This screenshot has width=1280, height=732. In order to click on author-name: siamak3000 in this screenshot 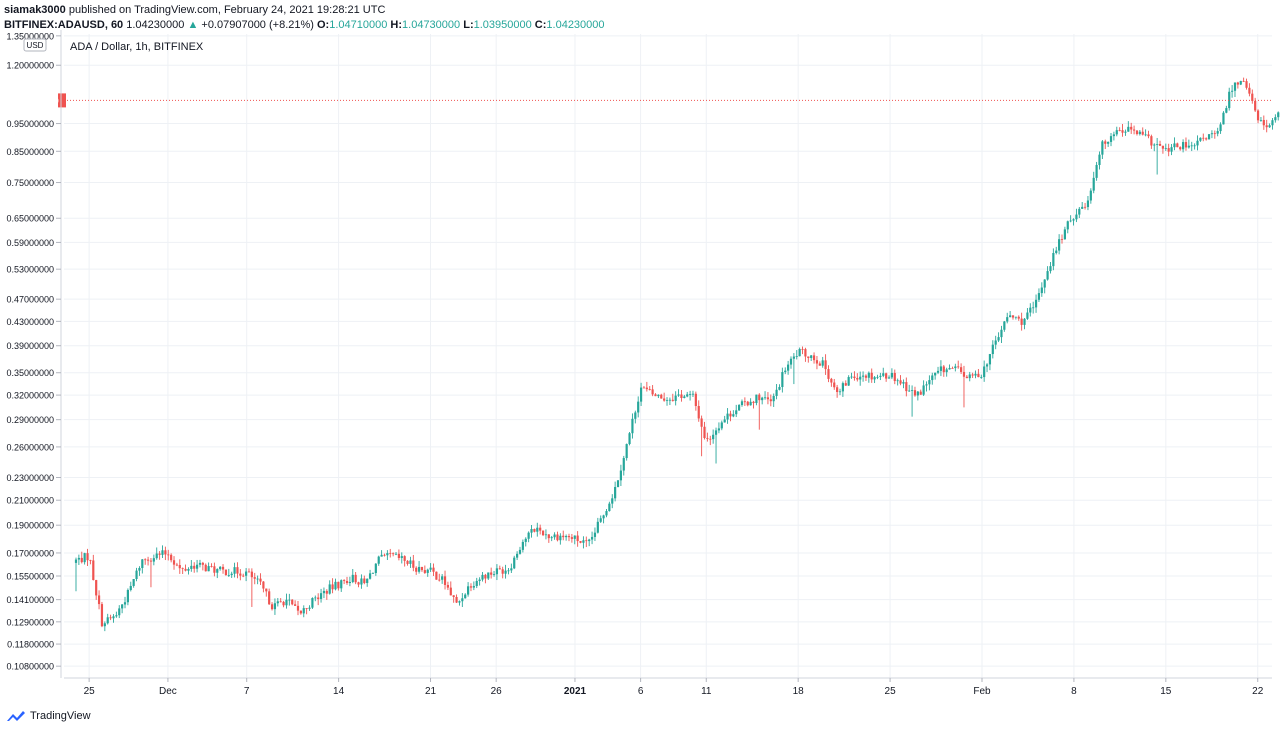, I will do `click(35, 10)`.